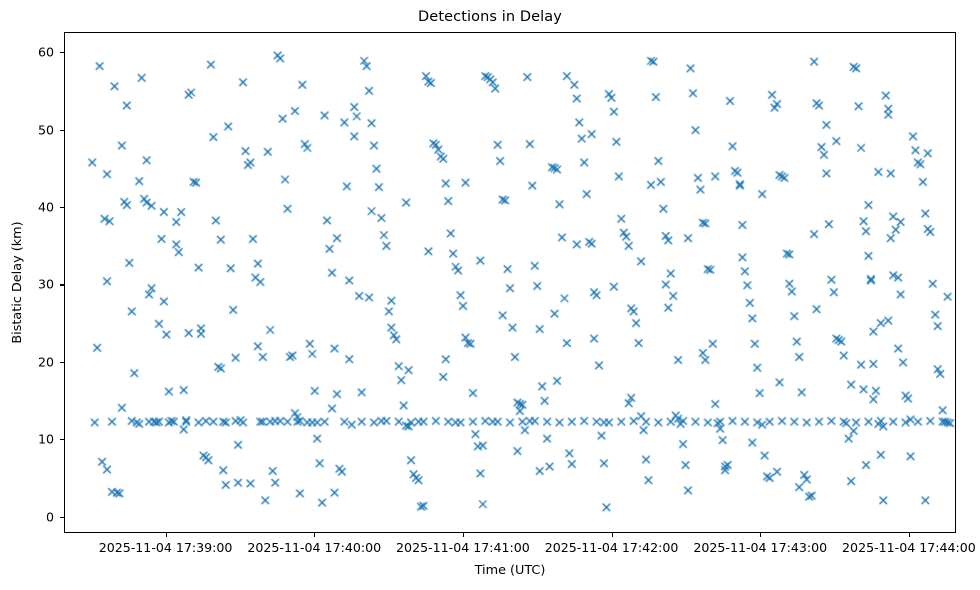  What do you see at coordinates (760, 547) in the screenshot?
I see `x-tick-label: 2025-11-04 17:43:00` at bounding box center [760, 547].